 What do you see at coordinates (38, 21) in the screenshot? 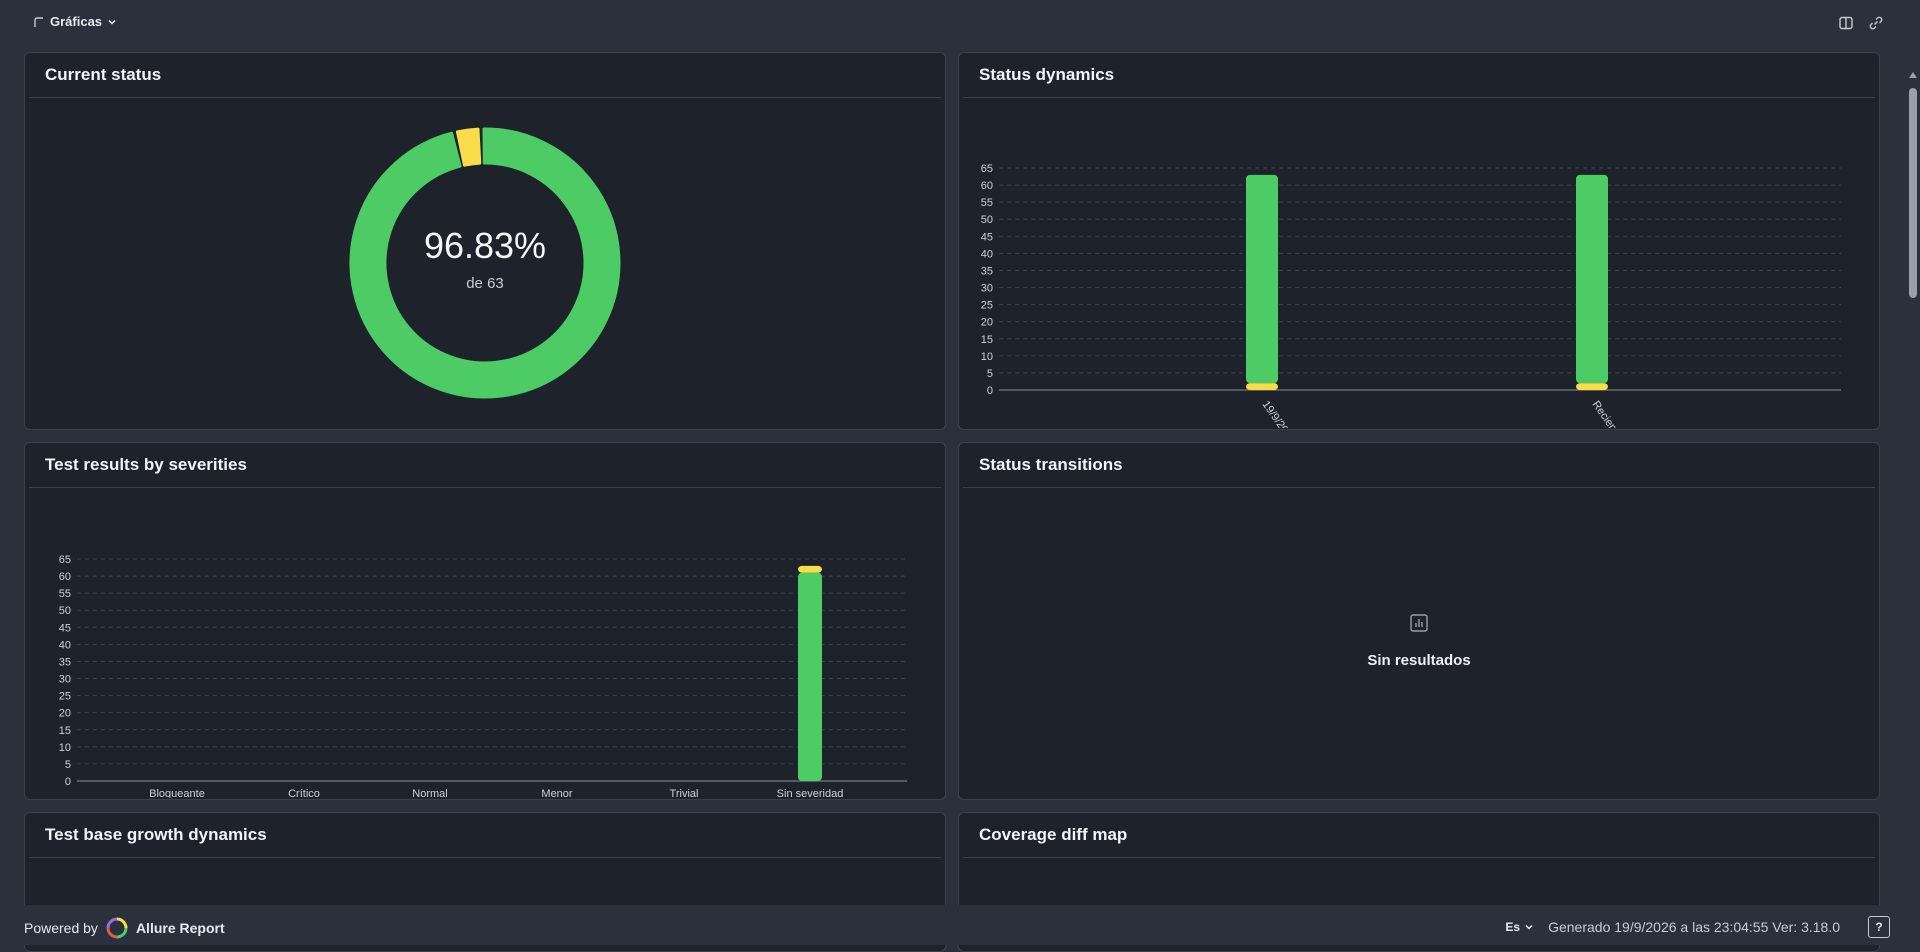
I see `chart-section-icon` at bounding box center [38, 21].